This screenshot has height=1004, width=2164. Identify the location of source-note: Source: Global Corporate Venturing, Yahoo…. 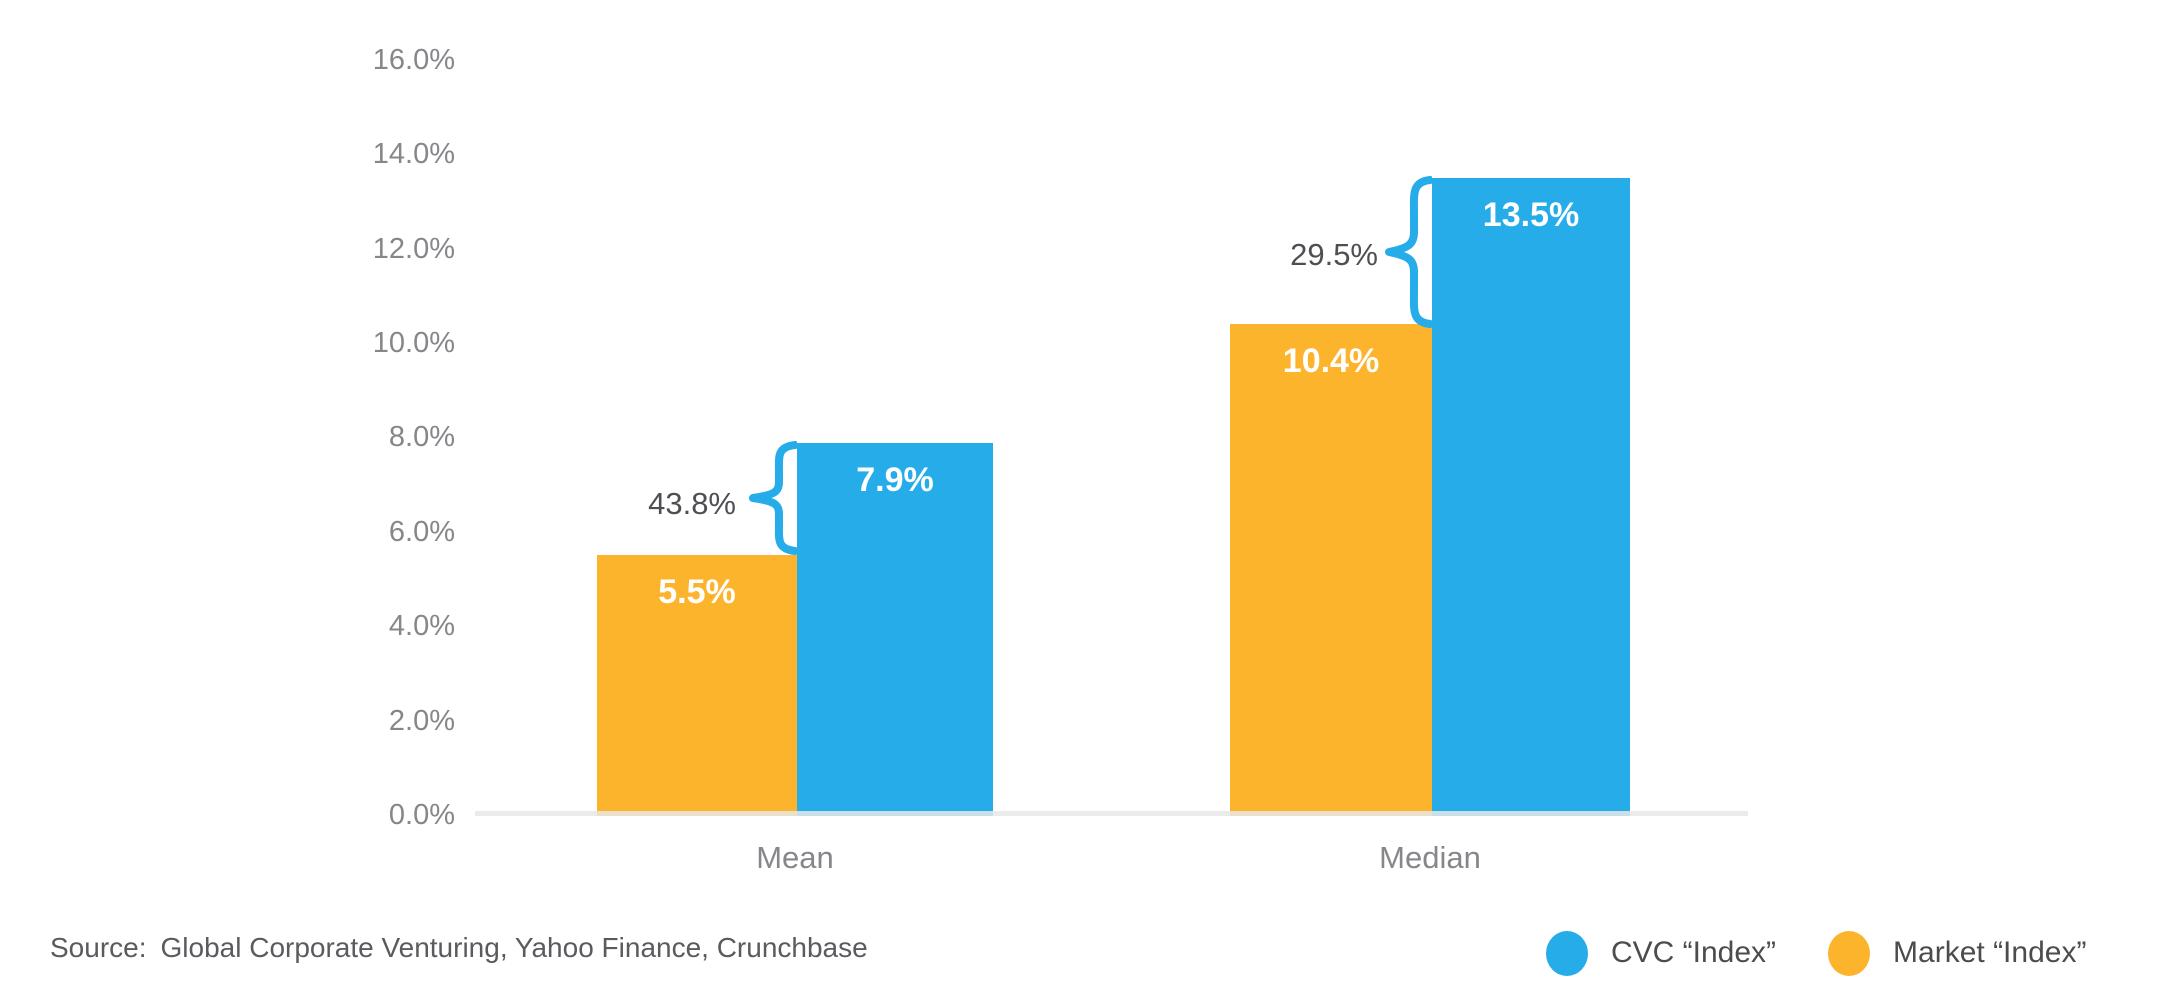
(459, 948).